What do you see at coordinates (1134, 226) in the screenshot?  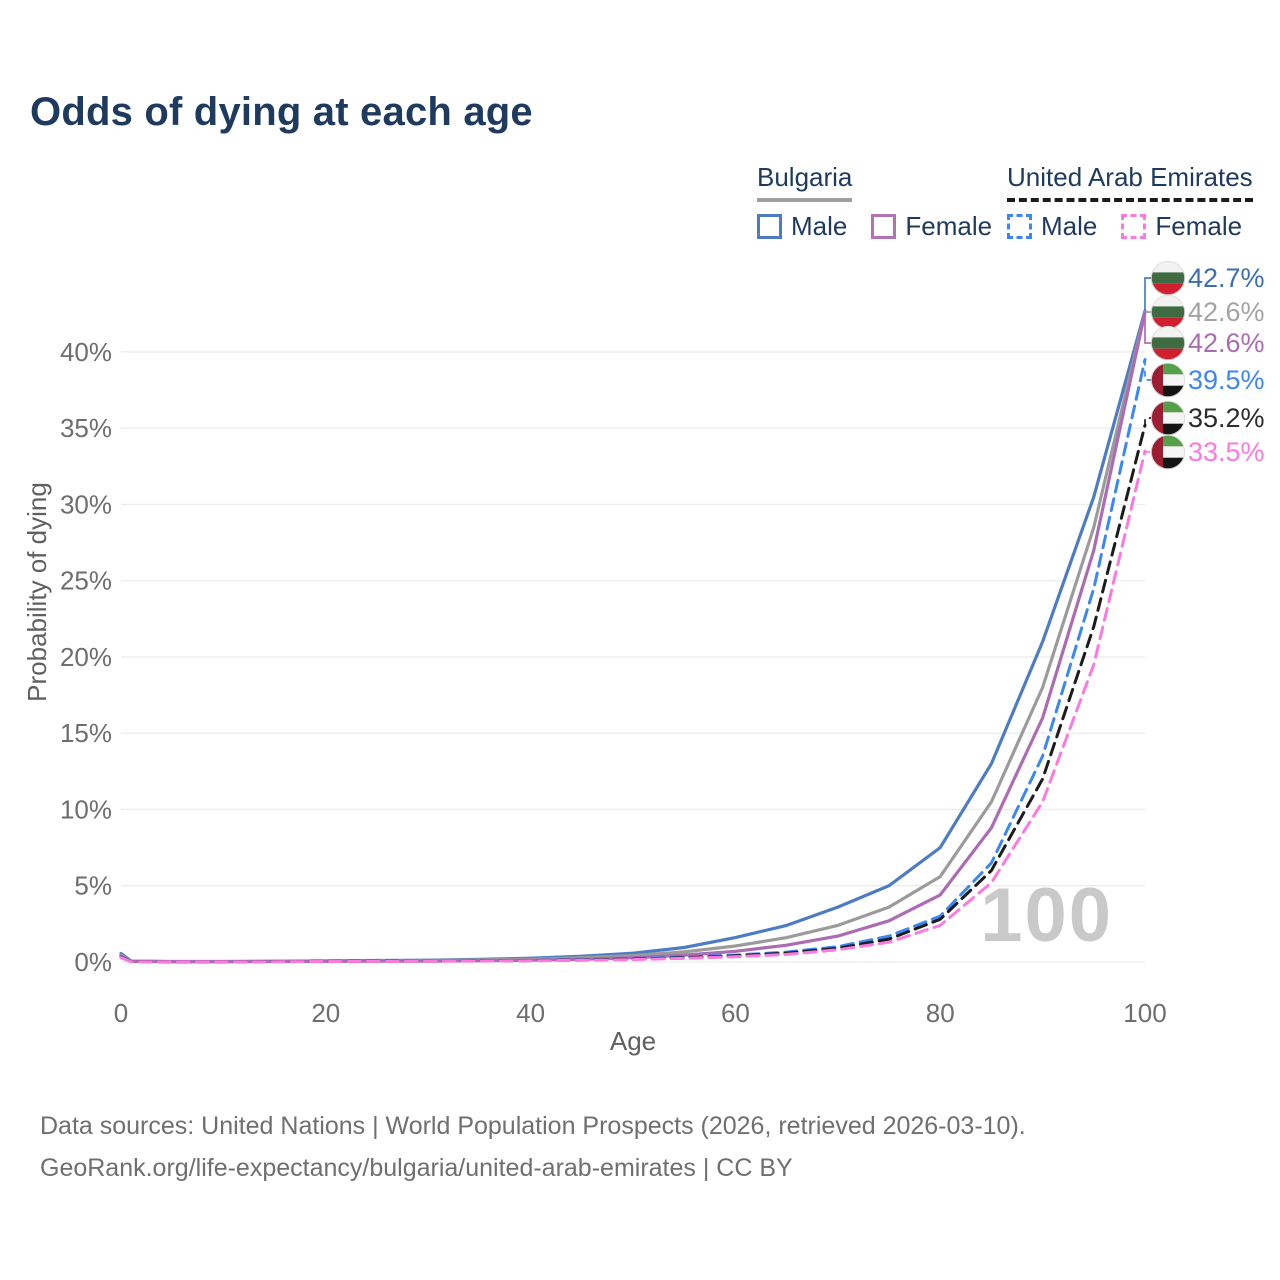 I see `legend-swatch-uae-female` at bounding box center [1134, 226].